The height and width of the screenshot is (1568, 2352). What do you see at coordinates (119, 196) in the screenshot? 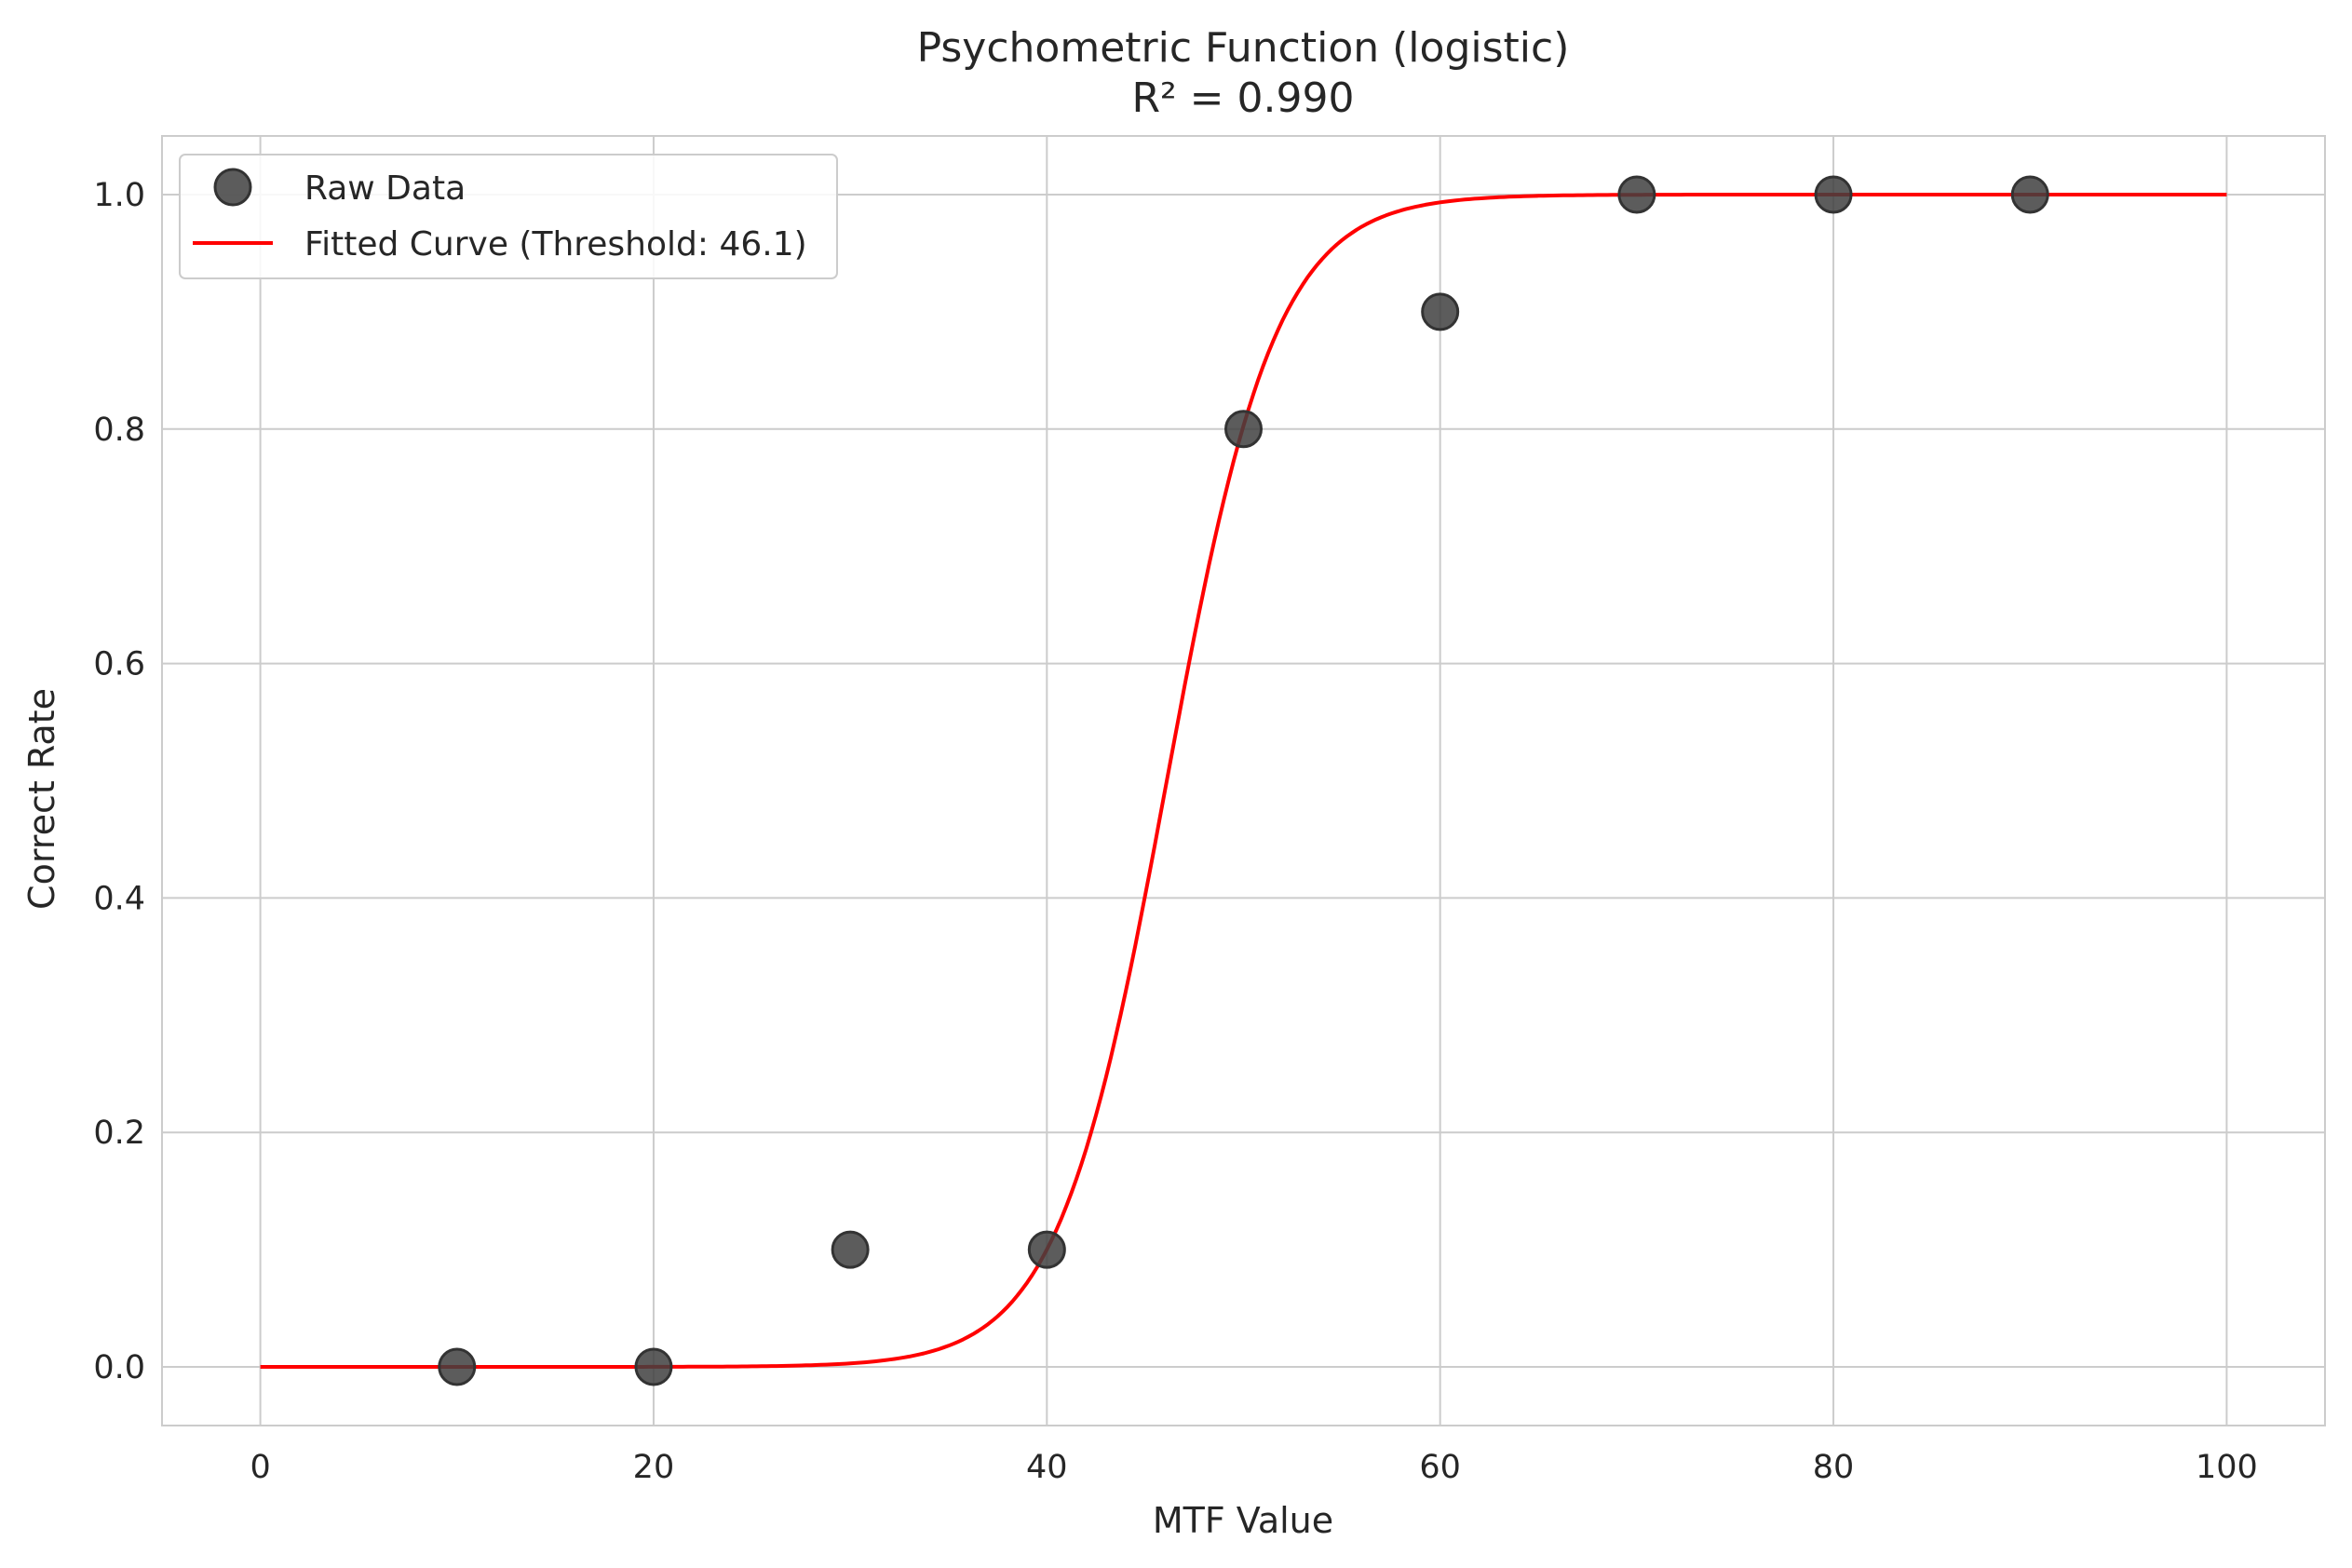
I see `y-tick-label: 1.0` at bounding box center [119, 196].